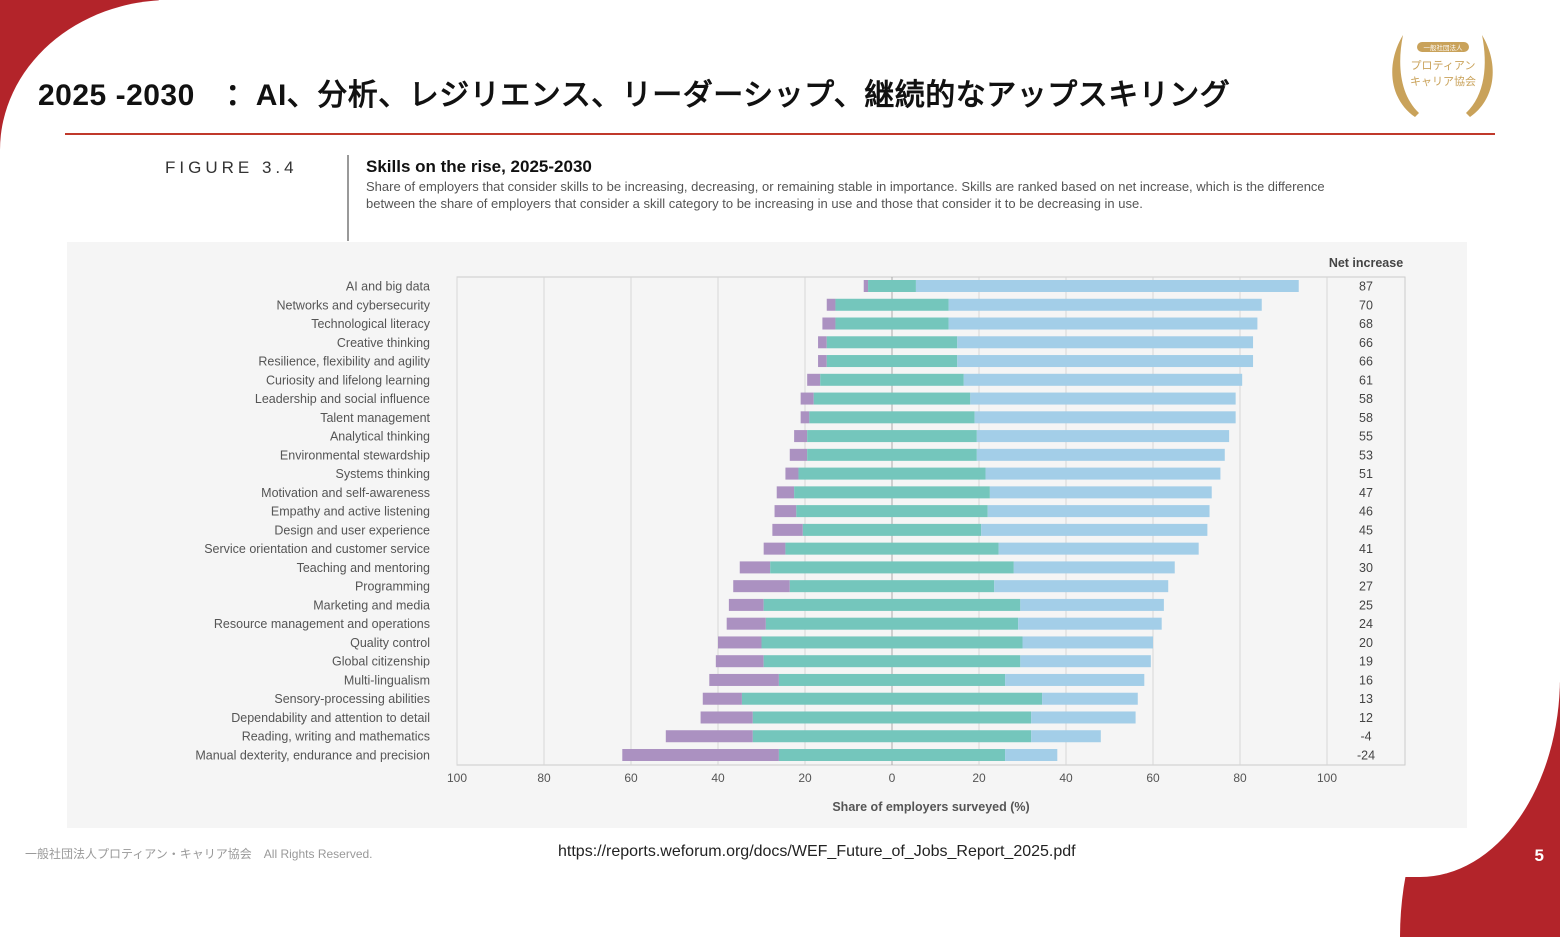 The width and height of the screenshot is (1560, 937). Describe the element at coordinates (1366, 587) in the screenshot. I see `net-increase-value: 27` at that location.